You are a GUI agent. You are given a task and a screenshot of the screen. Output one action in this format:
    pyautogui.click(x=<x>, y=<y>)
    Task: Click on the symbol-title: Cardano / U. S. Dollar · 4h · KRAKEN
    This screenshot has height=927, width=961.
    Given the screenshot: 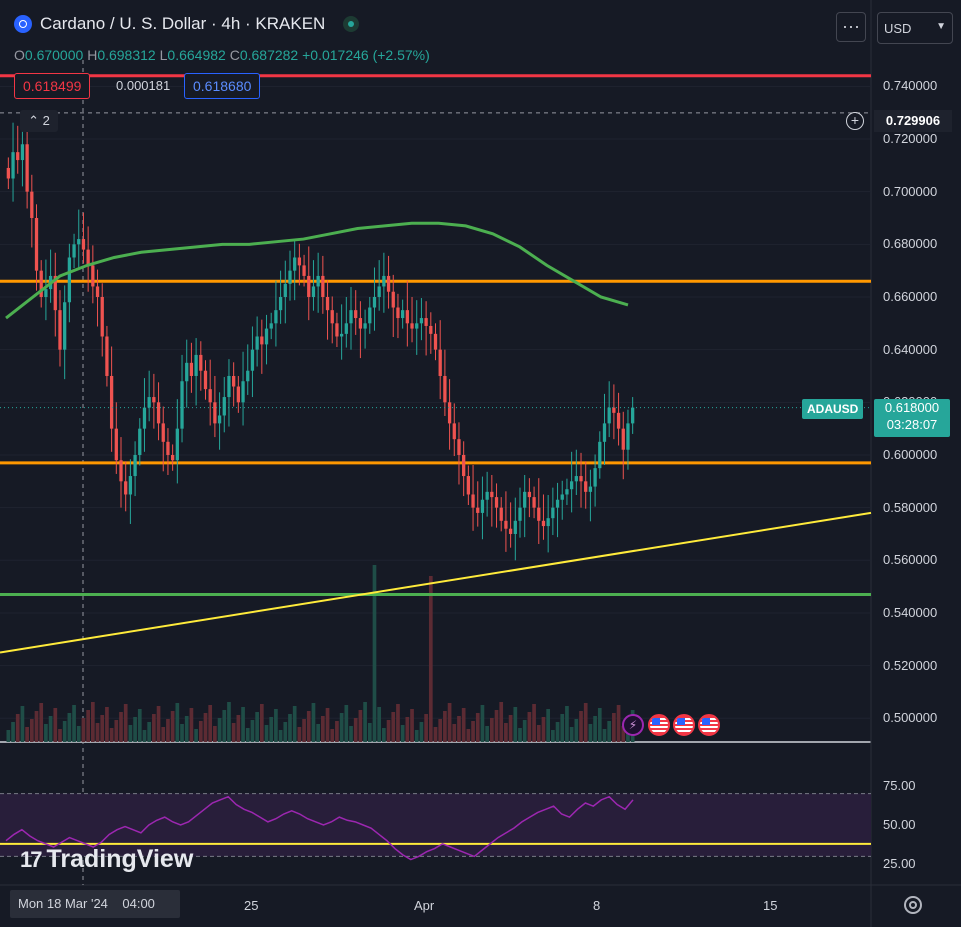 What is the action you would take?
    pyautogui.click(x=187, y=24)
    